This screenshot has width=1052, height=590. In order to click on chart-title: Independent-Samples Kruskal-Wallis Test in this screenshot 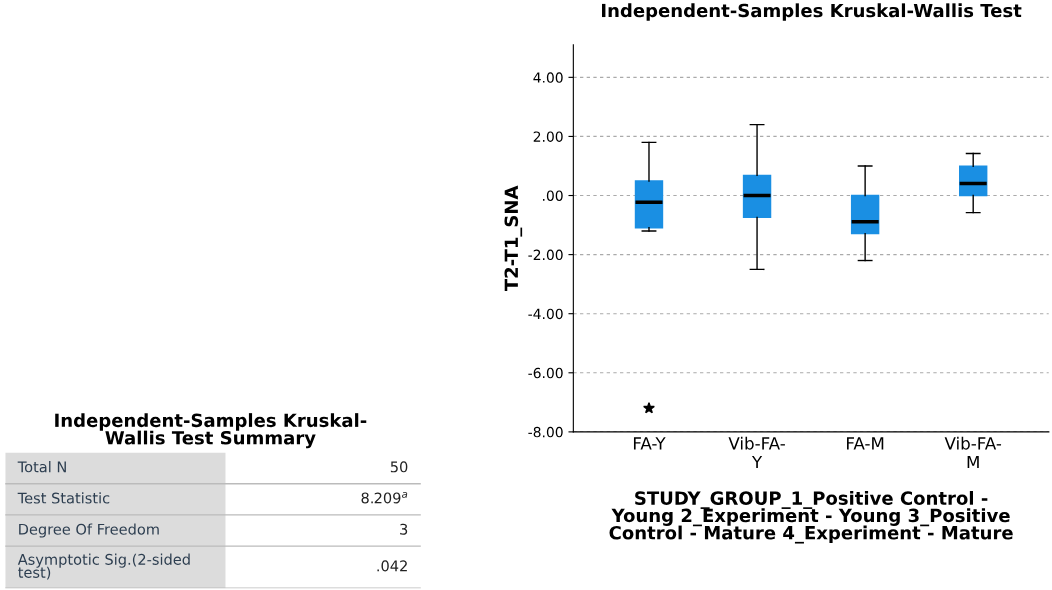, I will do `click(812, 12)`.